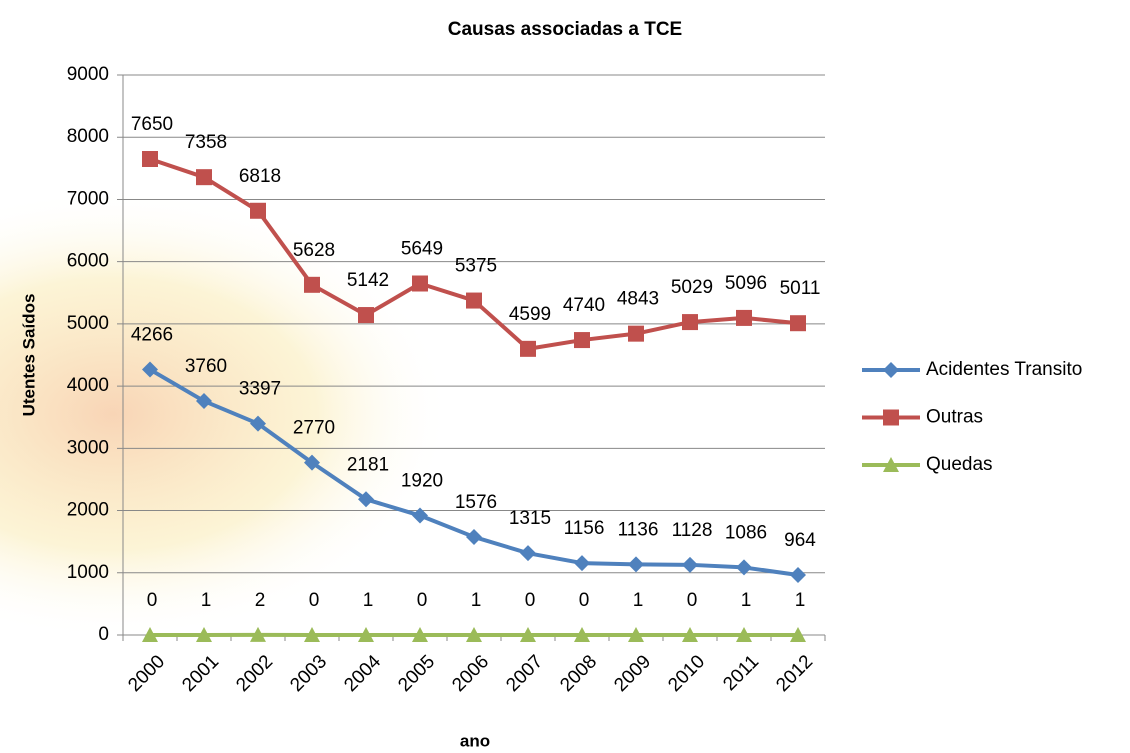 The width and height of the screenshot is (1130, 753). What do you see at coordinates (475, 740) in the screenshot?
I see `x-axis-label: ano` at bounding box center [475, 740].